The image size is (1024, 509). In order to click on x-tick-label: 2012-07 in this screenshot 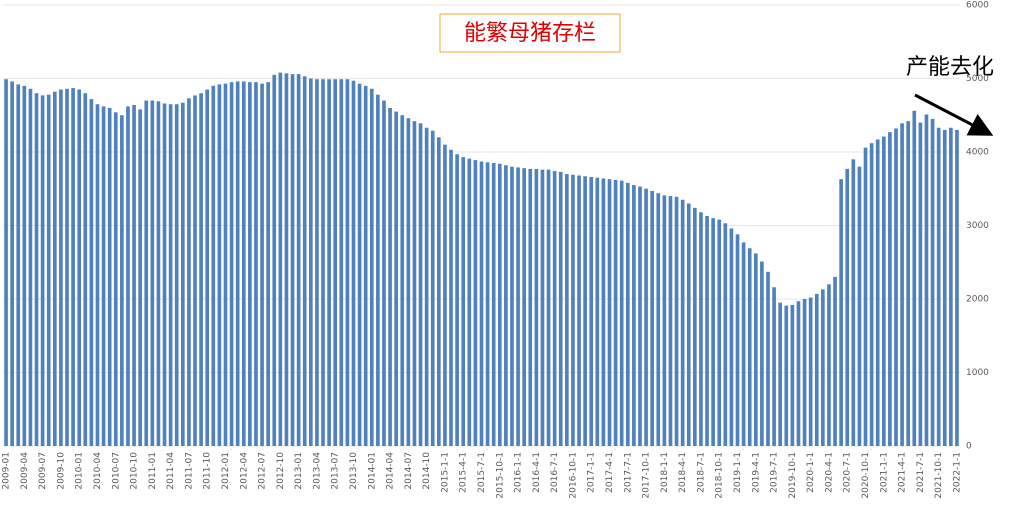, I will do `click(263, 471)`.